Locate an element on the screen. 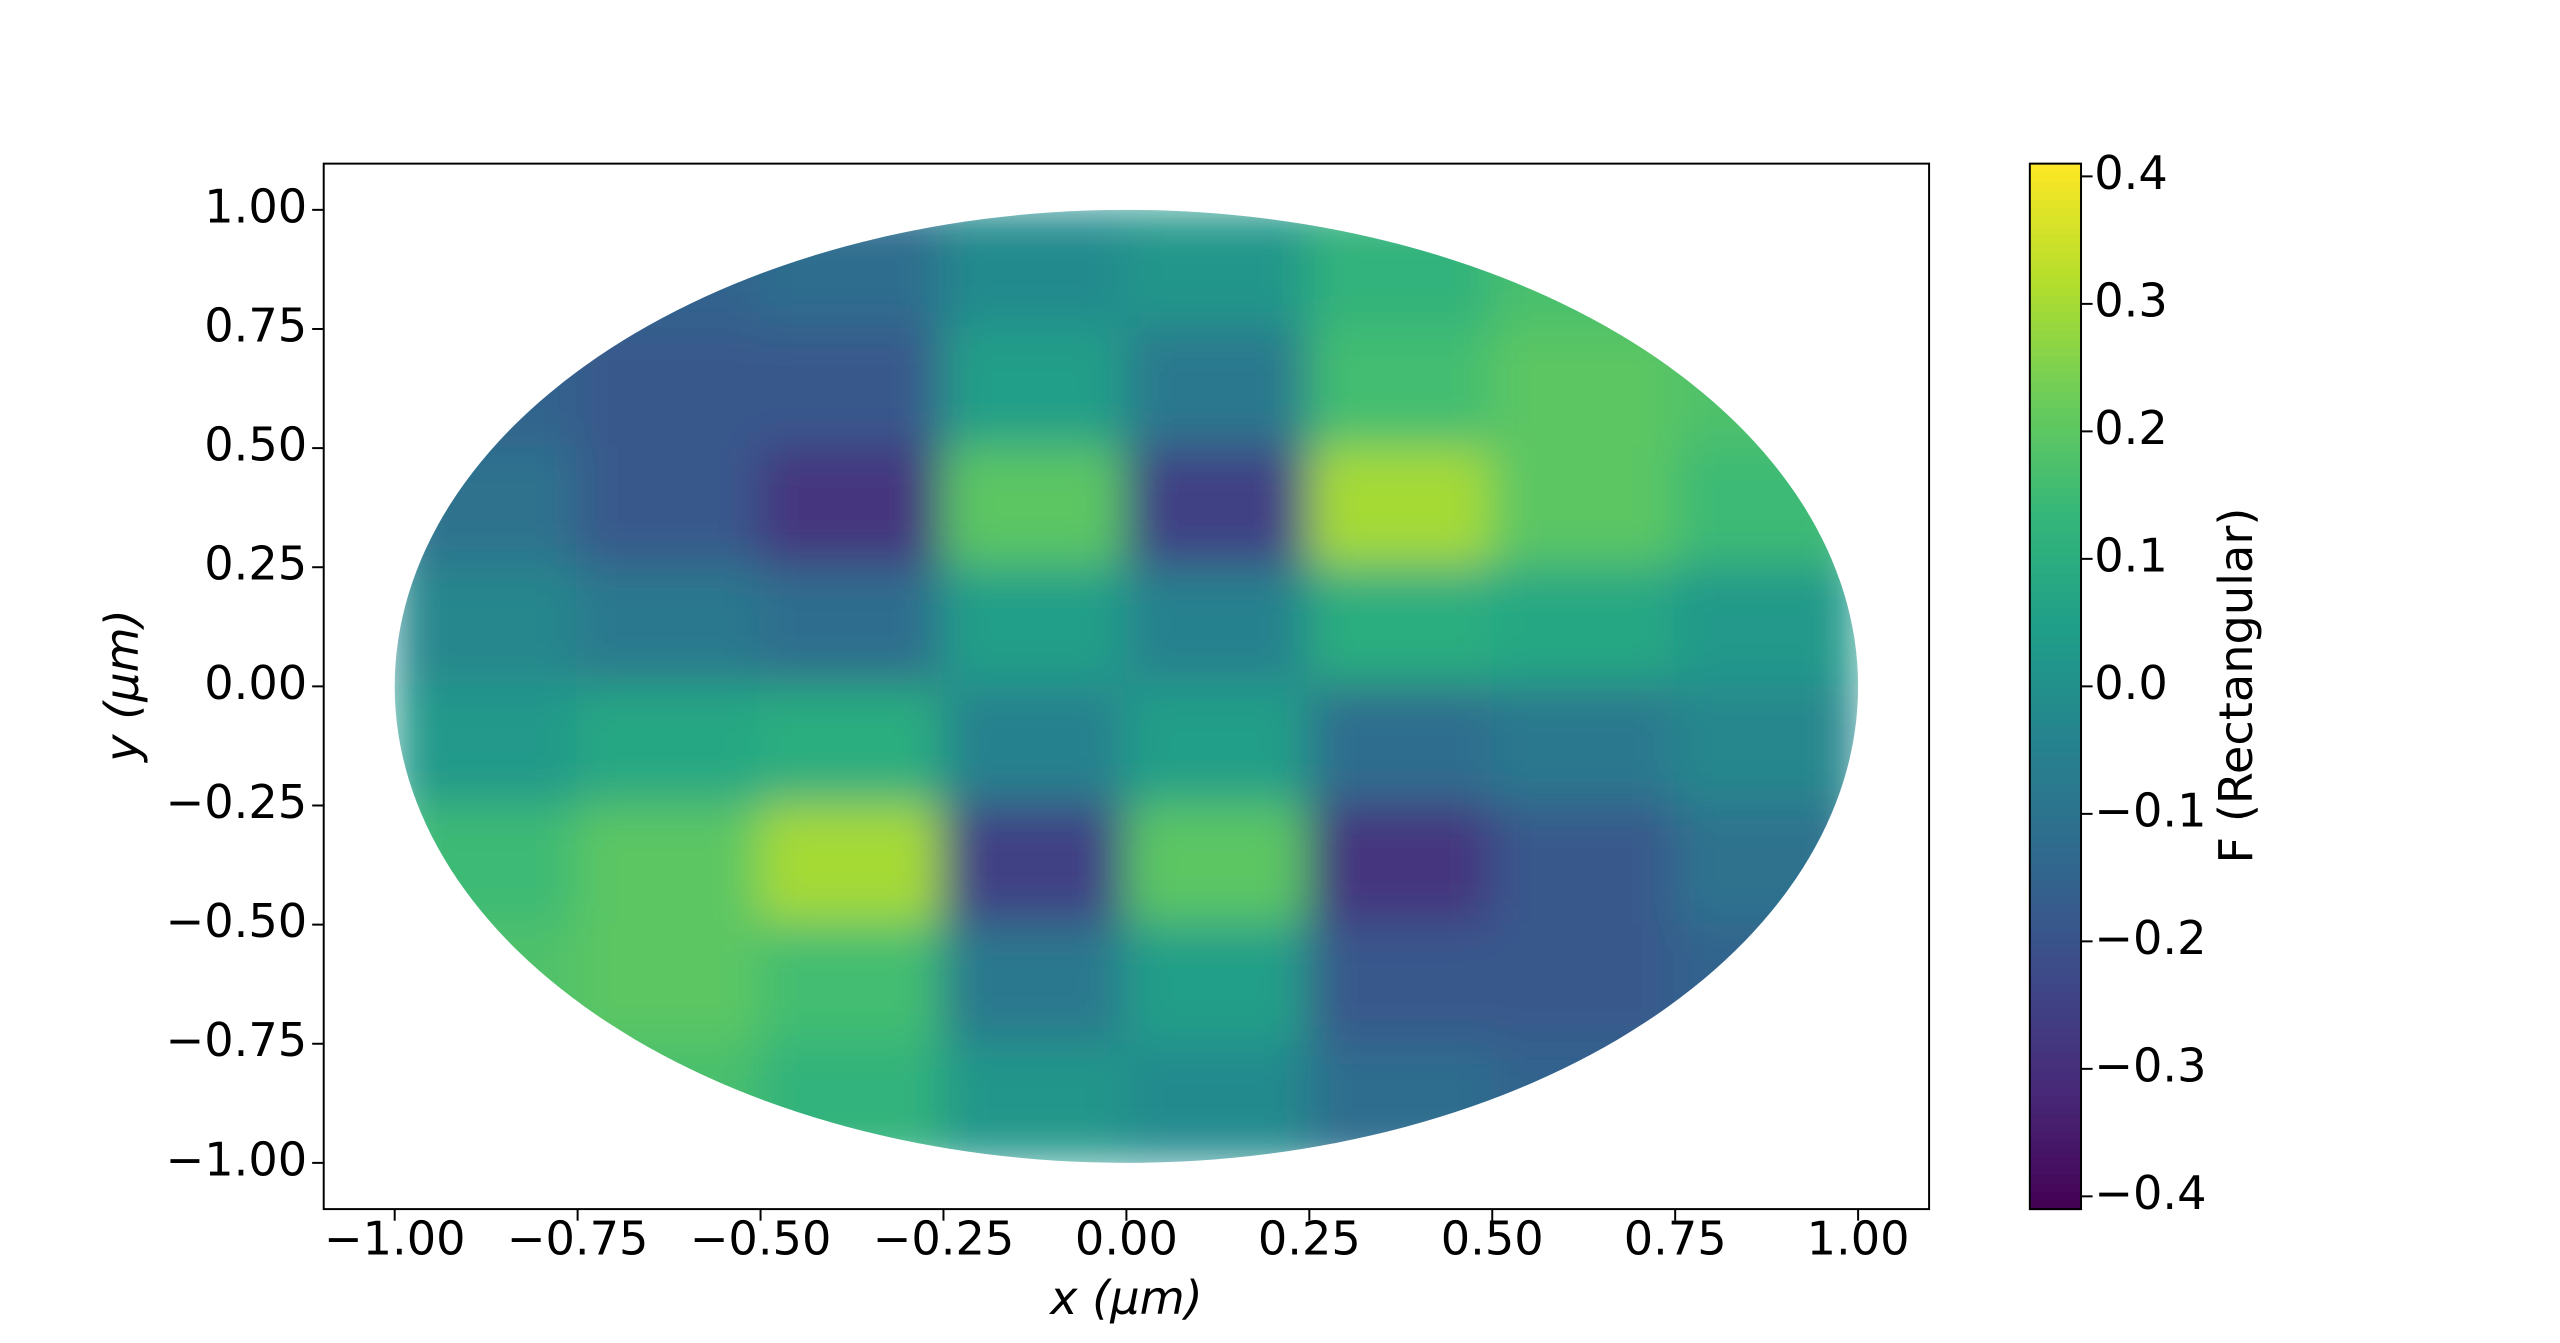  y-tick-label: 0.75 is located at coordinates (255, 325).